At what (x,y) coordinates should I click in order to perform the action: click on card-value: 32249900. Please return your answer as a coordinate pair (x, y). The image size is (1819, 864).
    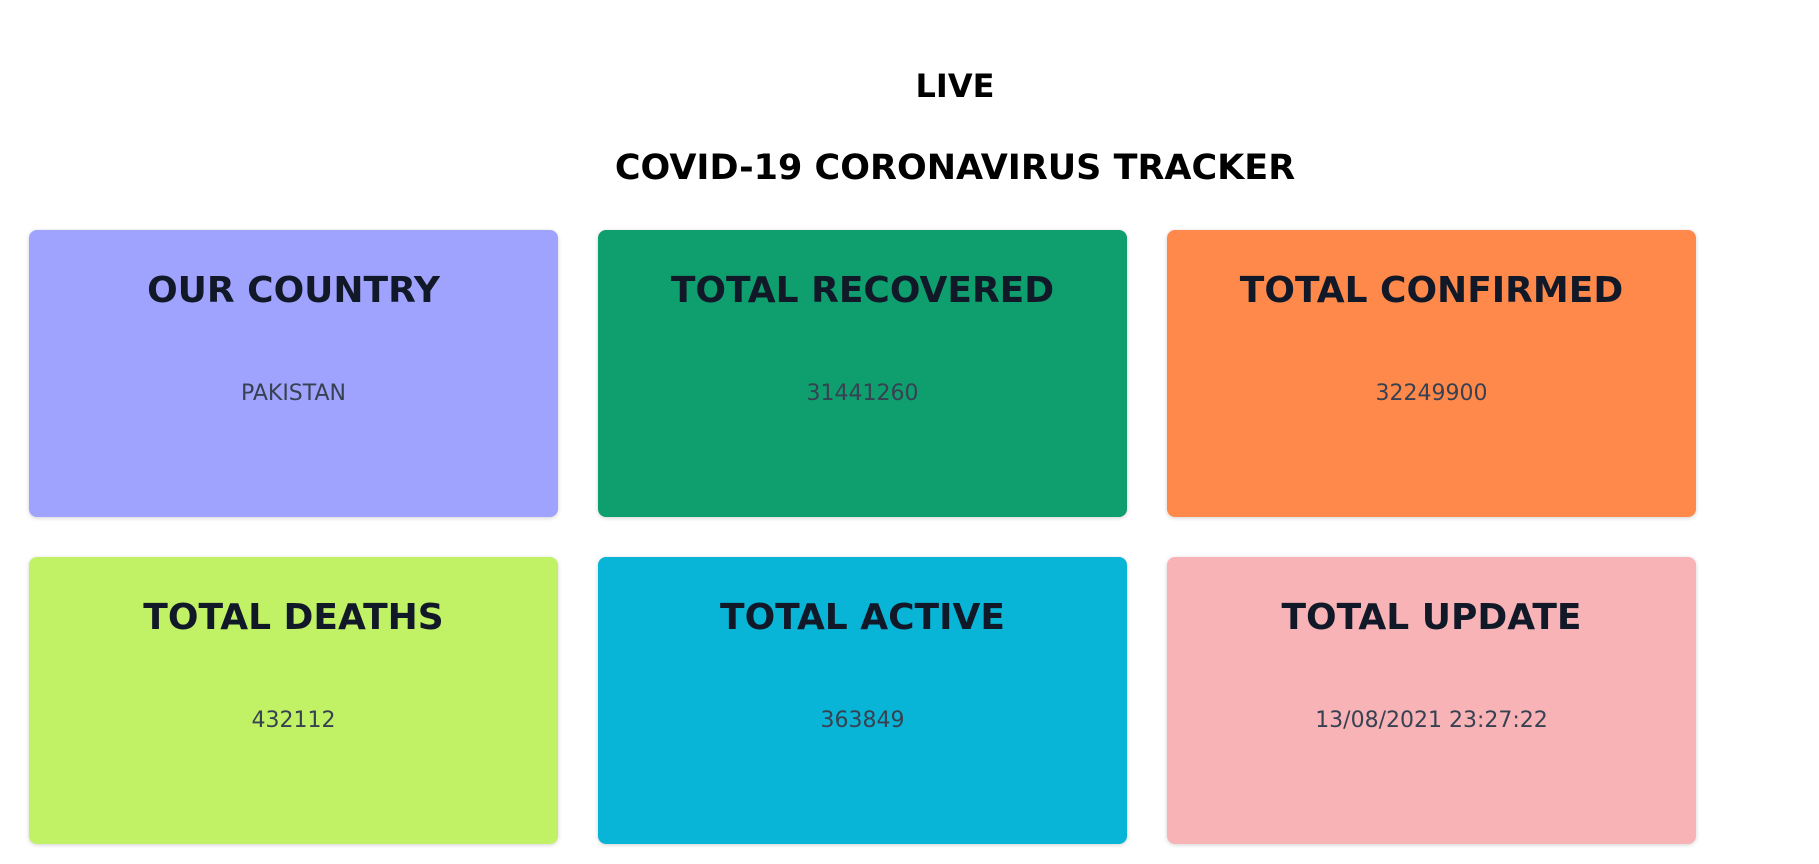
    Looking at the image, I should click on (1431, 393).